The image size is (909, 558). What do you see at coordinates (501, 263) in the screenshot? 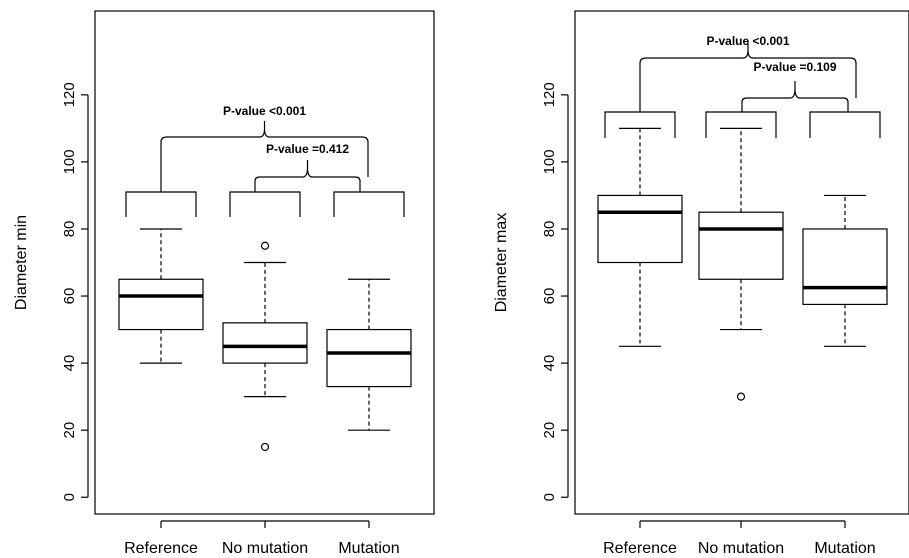
I see `y-axis-title: Diameter max` at bounding box center [501, 263].